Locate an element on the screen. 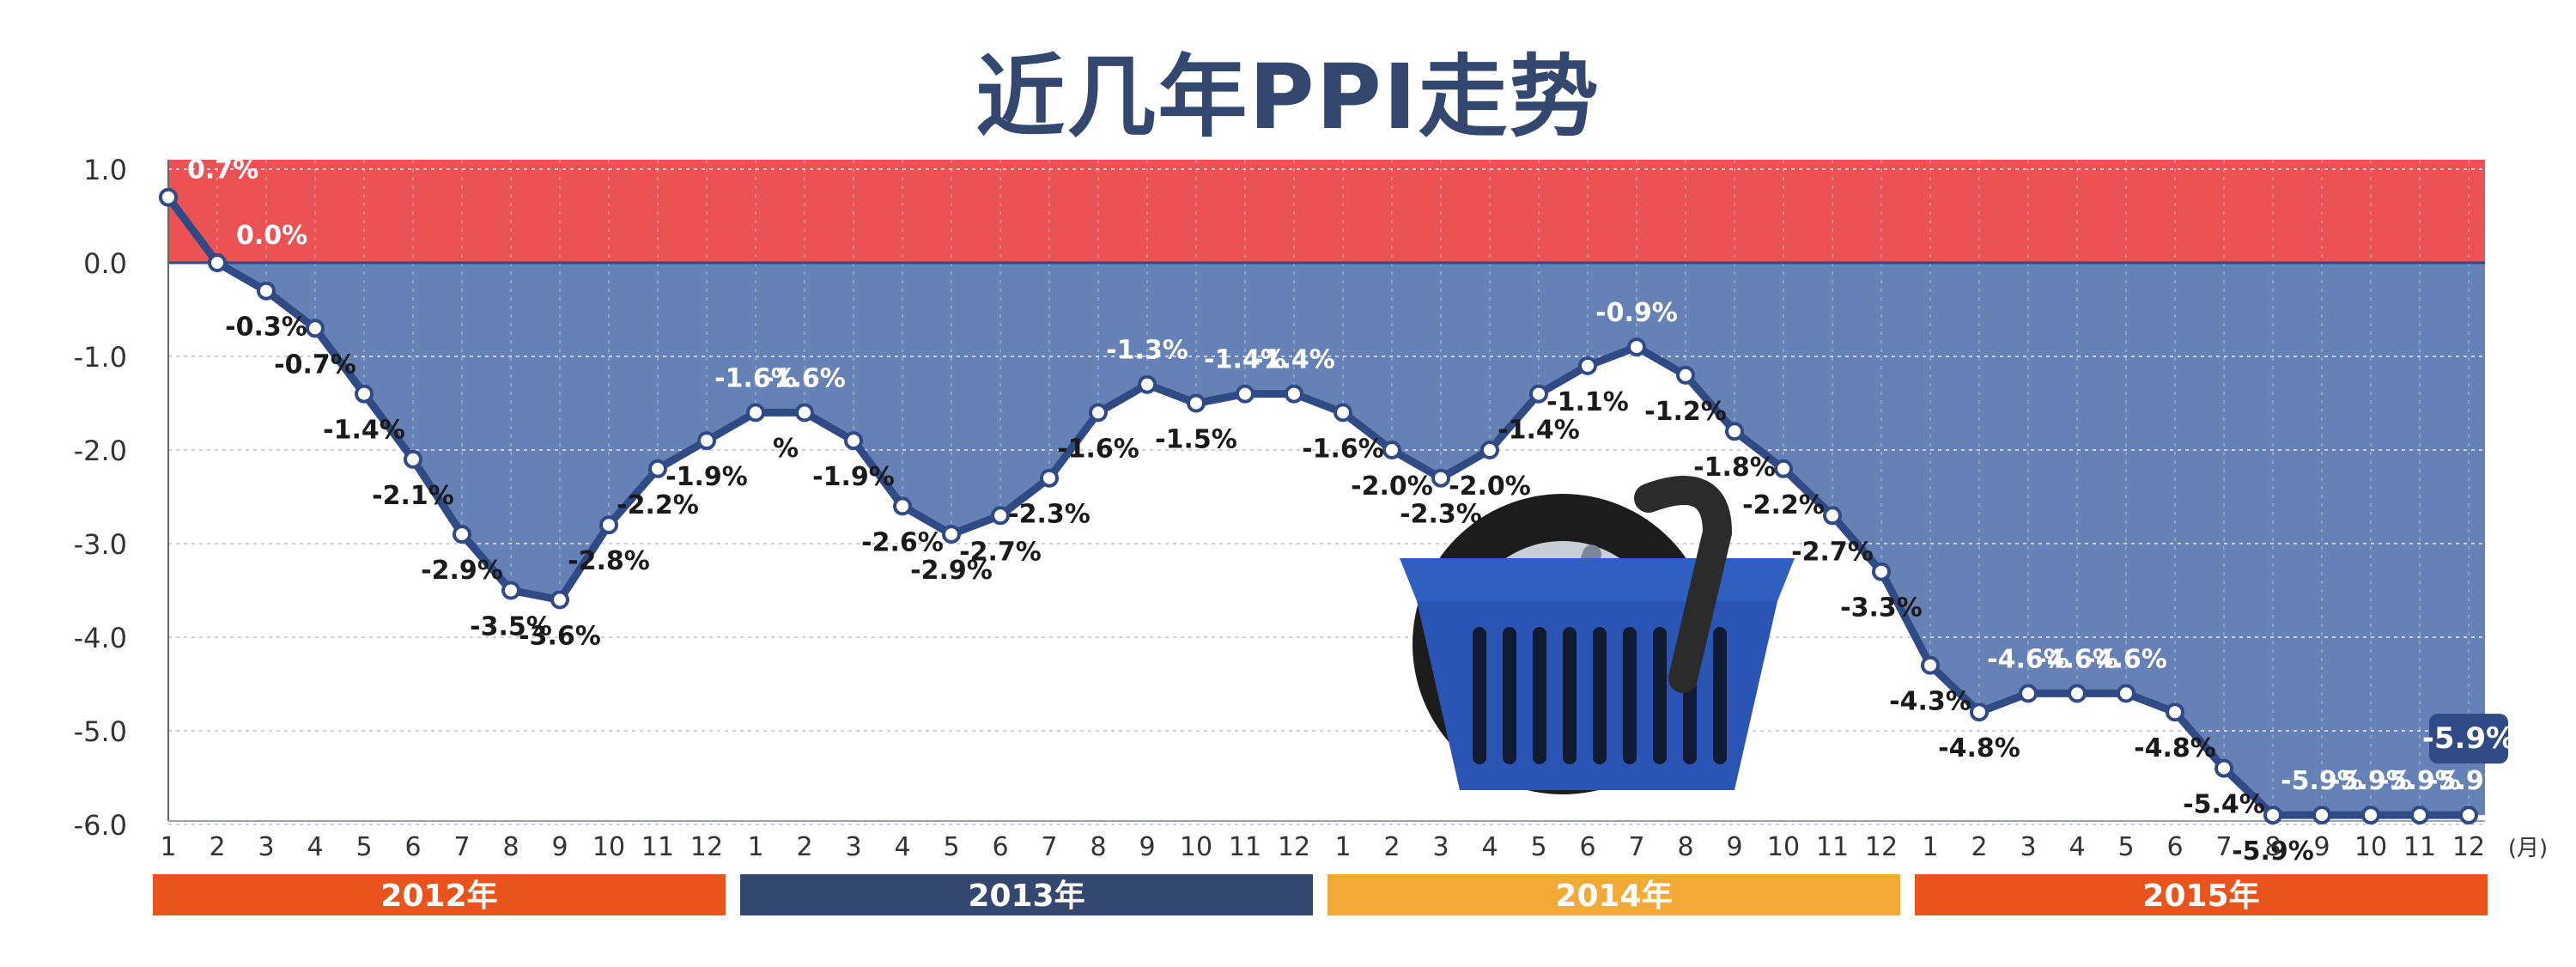  data-label: -1.2% is located at coordinates (1686, 412).